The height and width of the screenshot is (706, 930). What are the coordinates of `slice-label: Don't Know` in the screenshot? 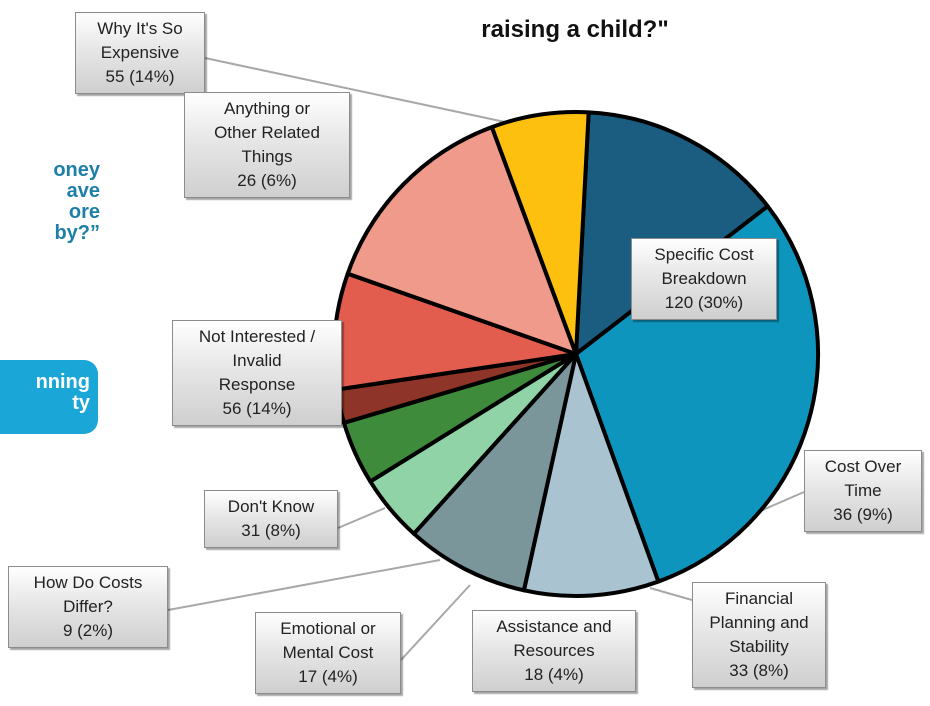 It's located at (271, 506).